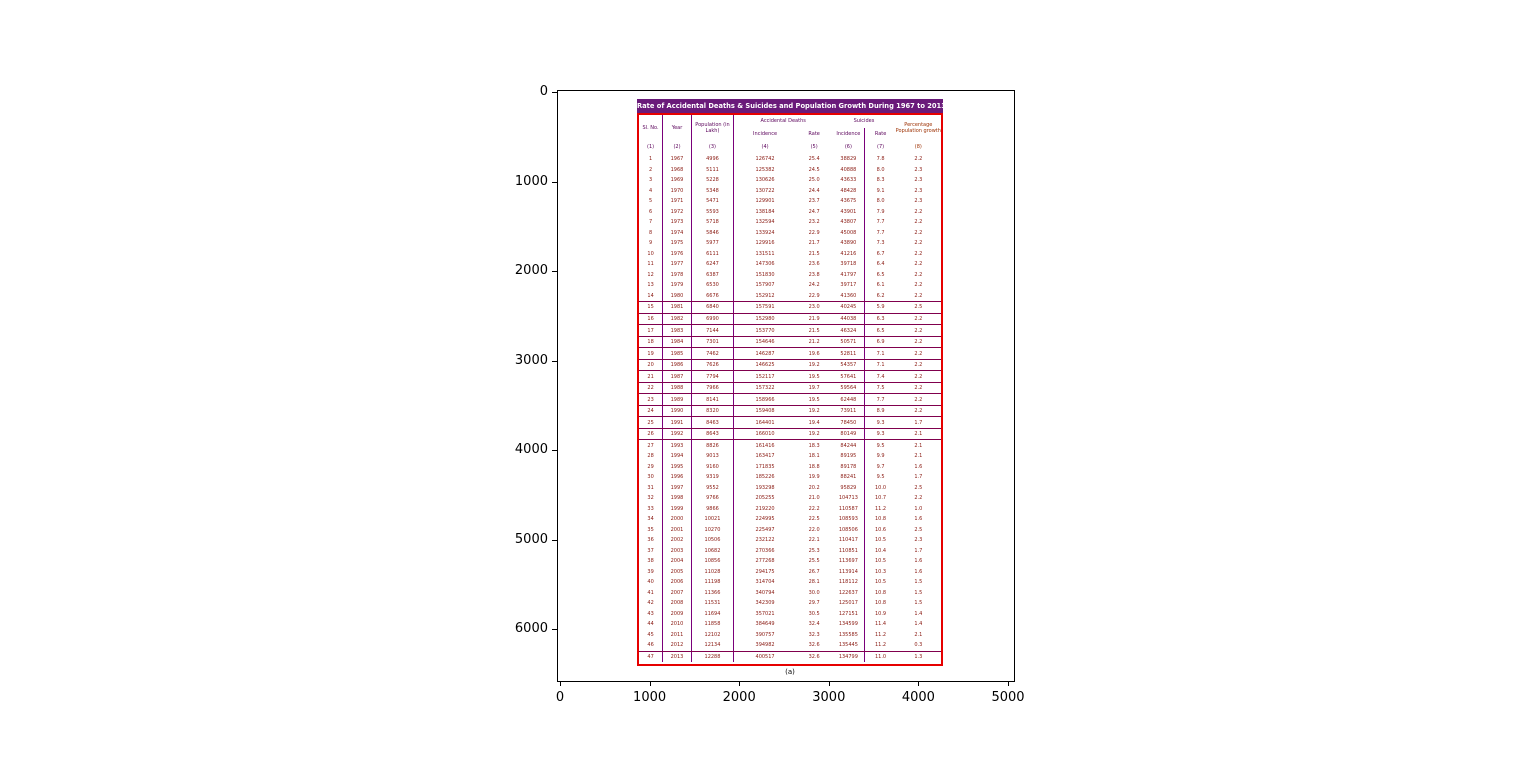 The width and height of the screenshot is (1536, 767). What do you see at coordinates (880, 411) in the screenshot?
I see `table-cell: 8.9` at bounding box center [880, 411].